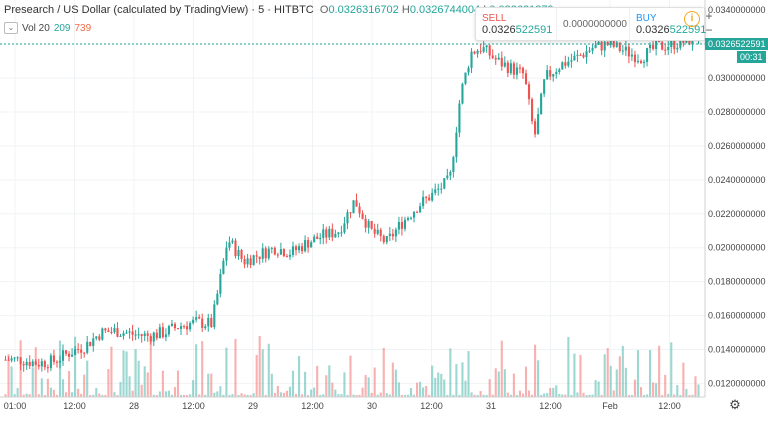 The height and width of the screenshot is (425, 768). I want to click on price-axis-label: 0.0300000000, so click(737, 78).